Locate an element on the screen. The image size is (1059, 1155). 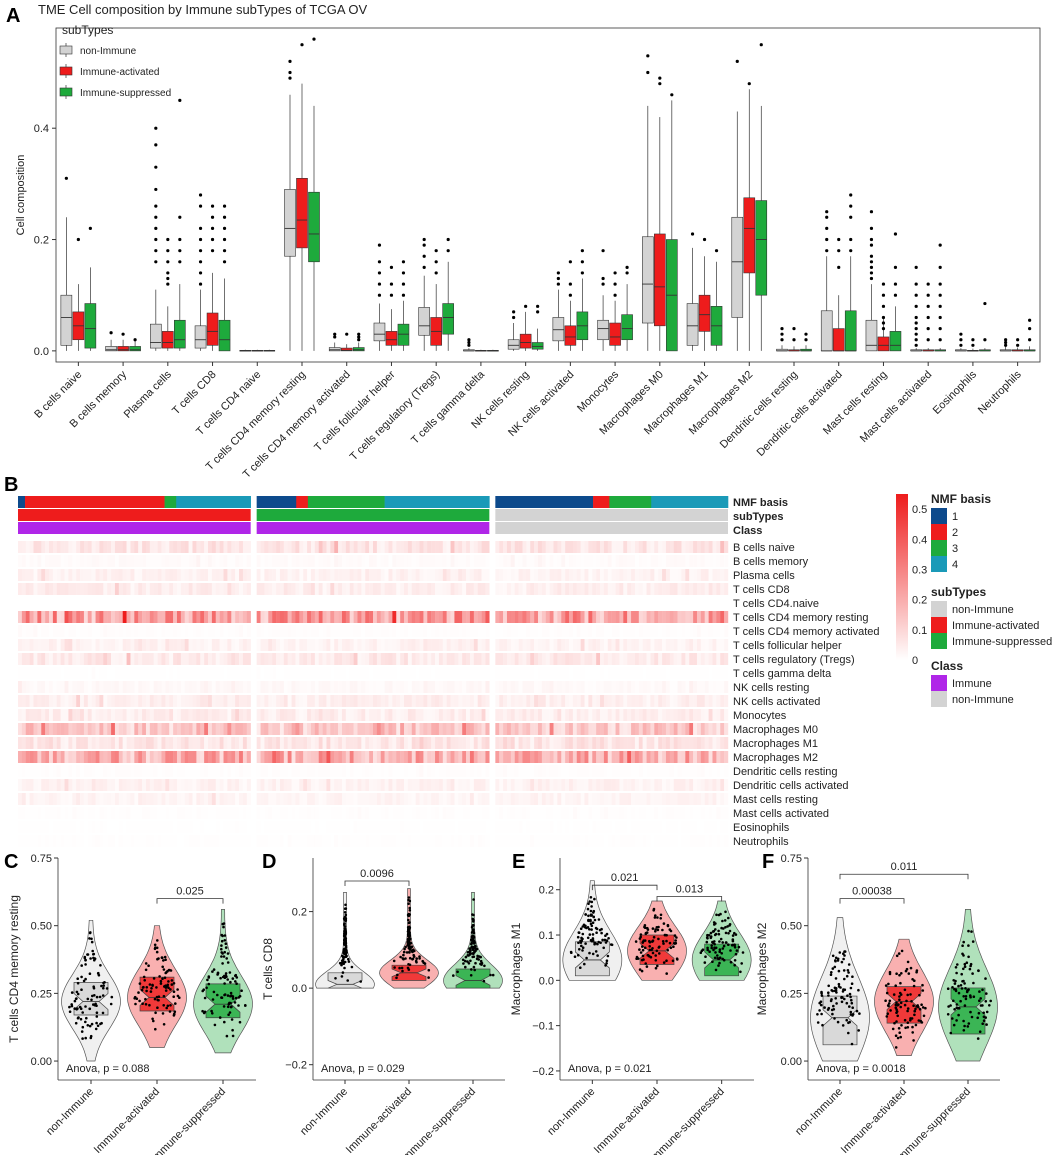
legend-key-box is located at coordinates (66, 71).